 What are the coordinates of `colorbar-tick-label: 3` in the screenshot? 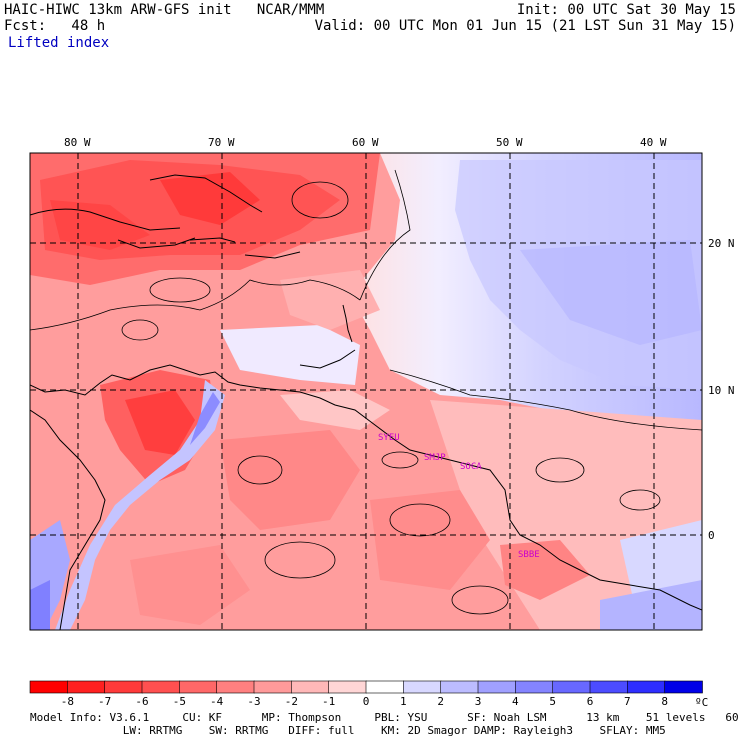 It's located at (478, 701).